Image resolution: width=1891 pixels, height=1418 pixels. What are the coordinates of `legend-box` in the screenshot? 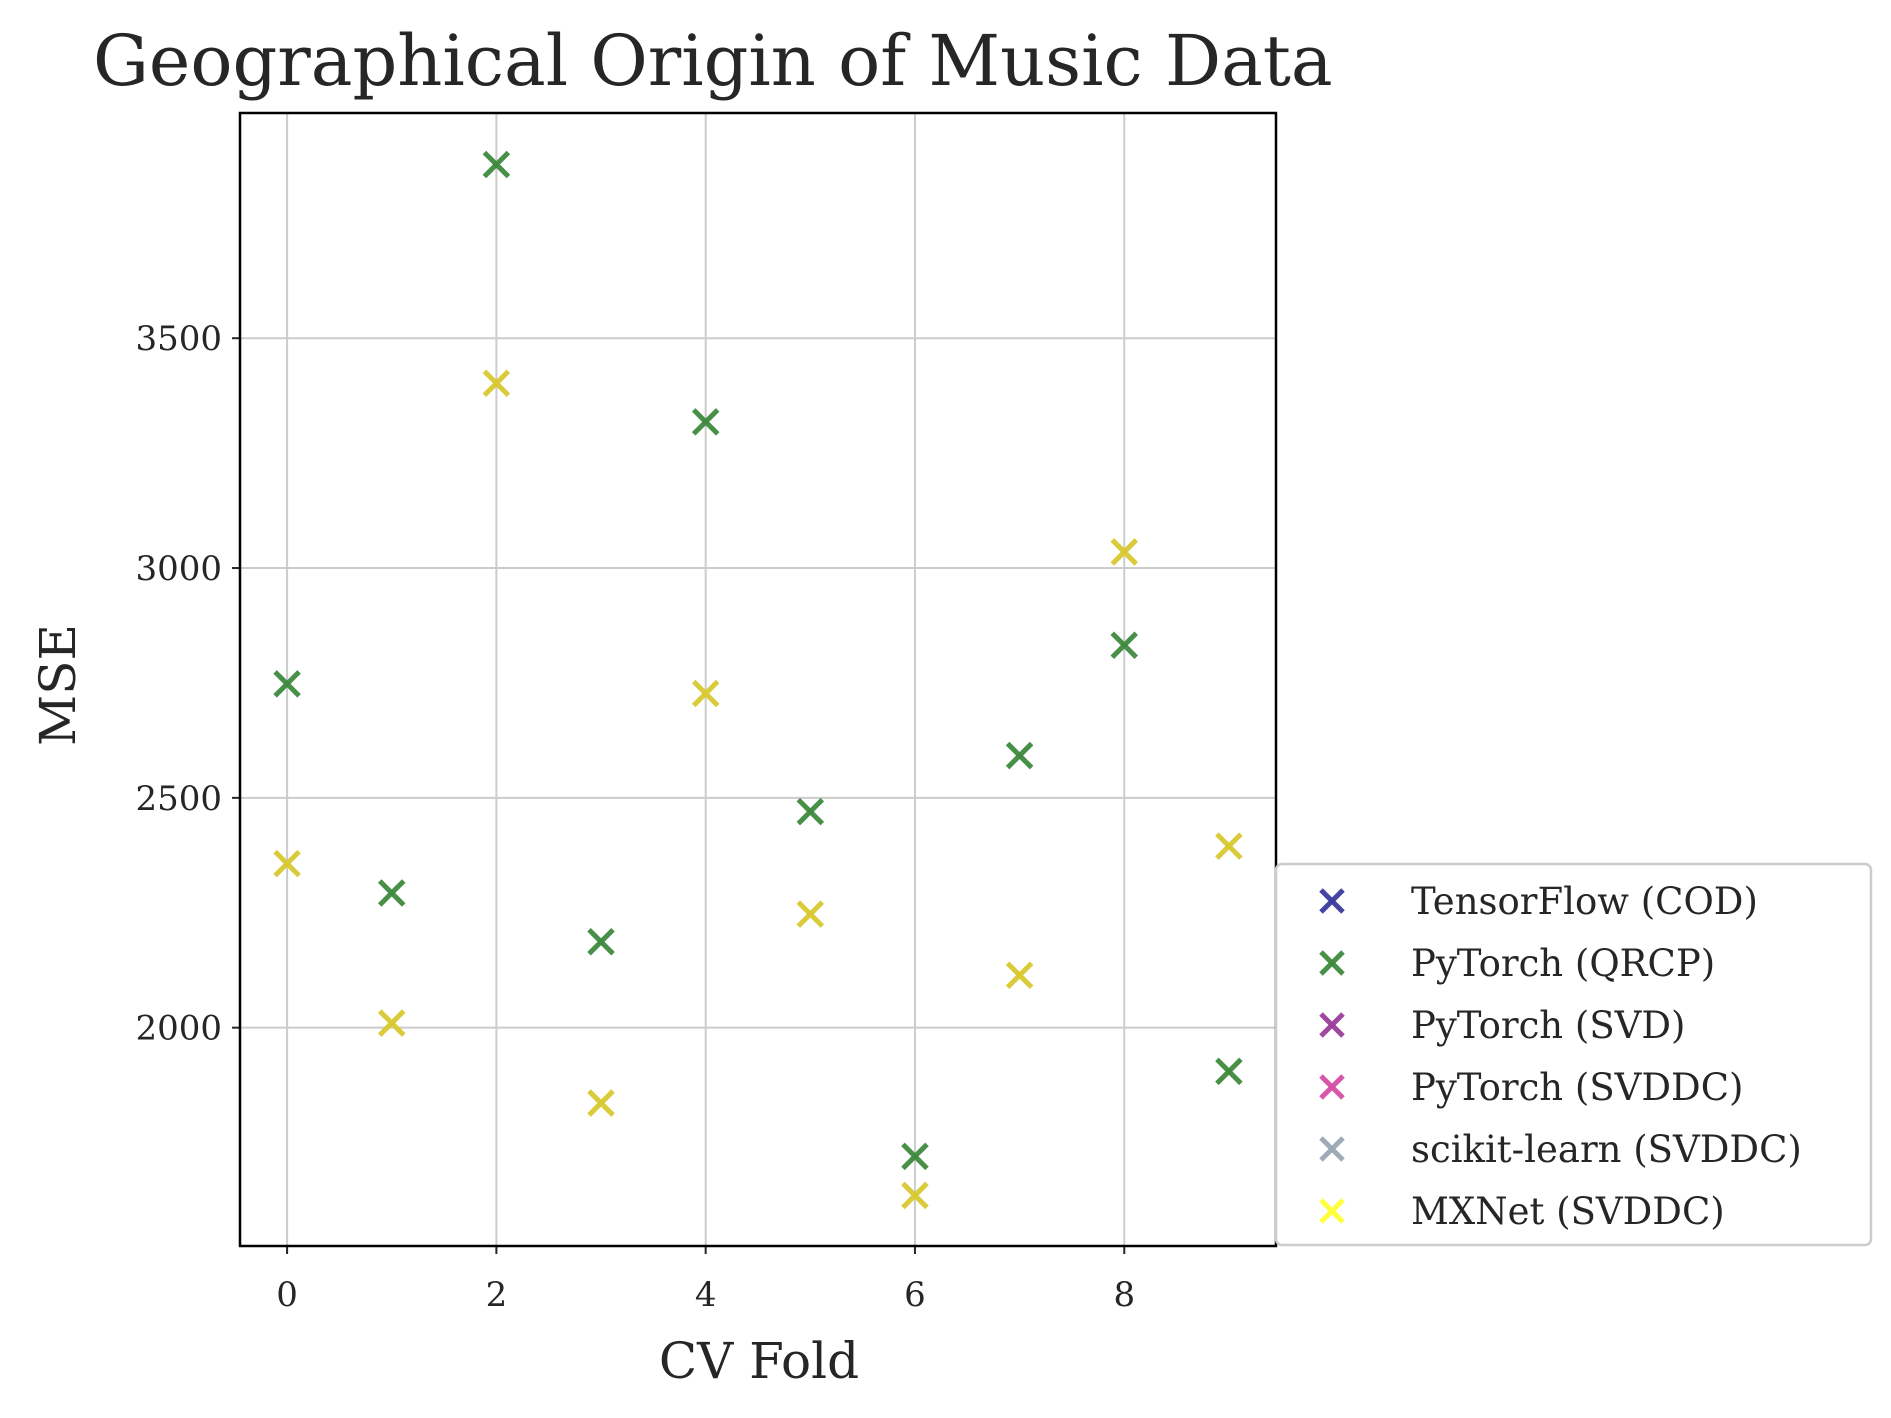 It's located at (1573, 1054).